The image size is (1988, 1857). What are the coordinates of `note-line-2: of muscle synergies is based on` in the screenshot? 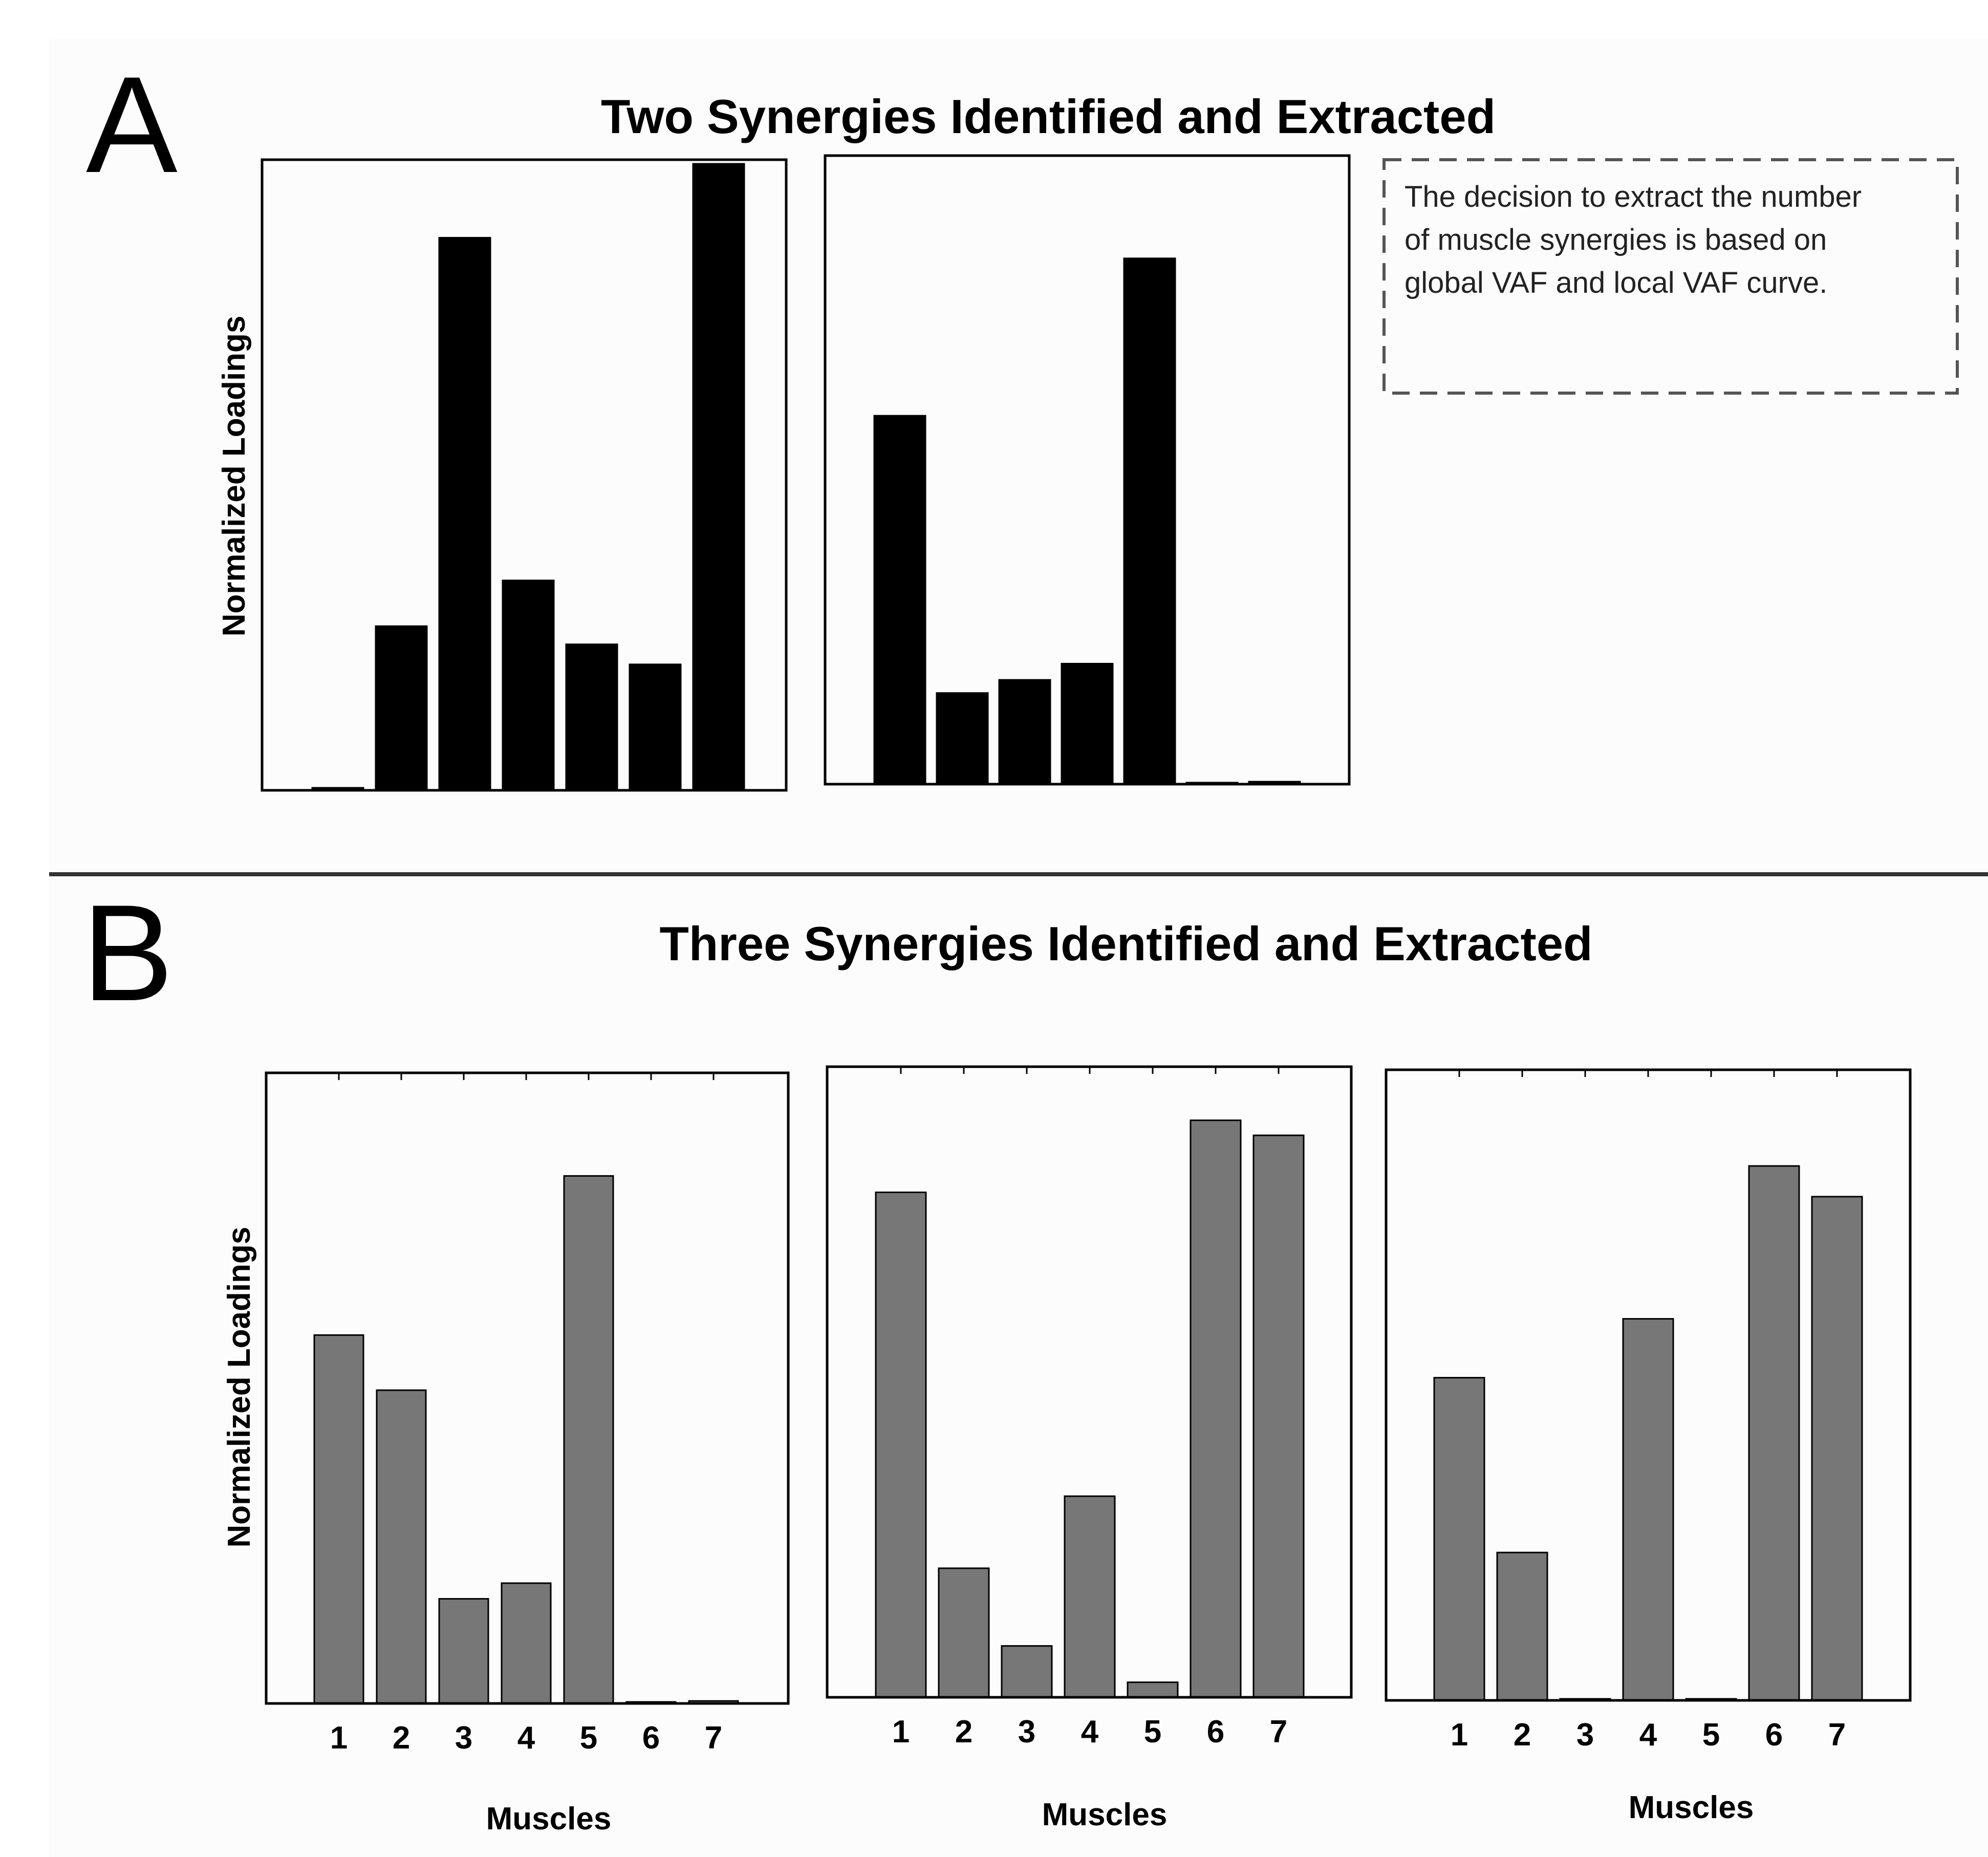 It's located at (1616, 239).